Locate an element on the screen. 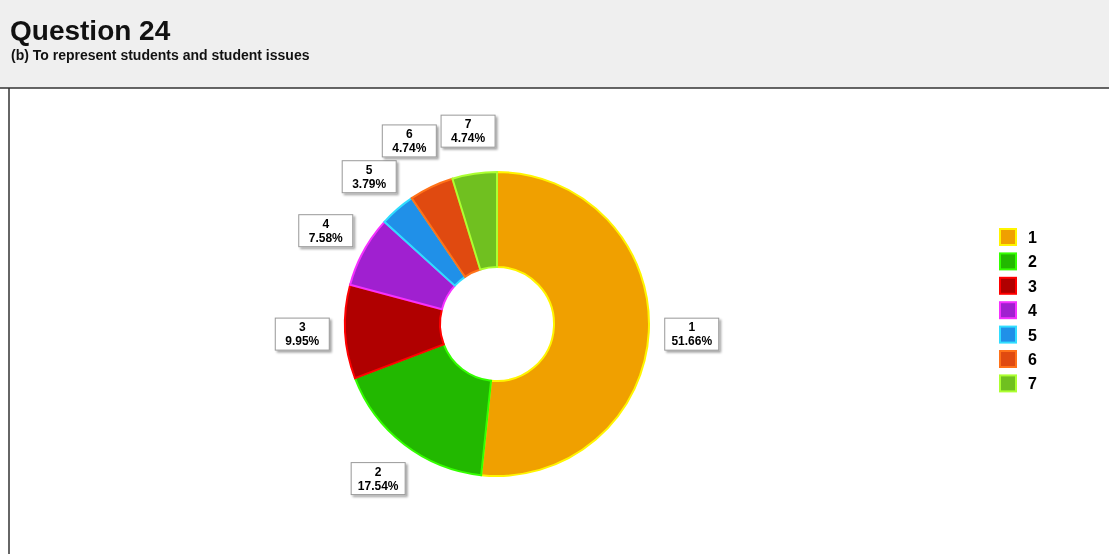  legend-label: 3 is located at coordinates (1032, 286).